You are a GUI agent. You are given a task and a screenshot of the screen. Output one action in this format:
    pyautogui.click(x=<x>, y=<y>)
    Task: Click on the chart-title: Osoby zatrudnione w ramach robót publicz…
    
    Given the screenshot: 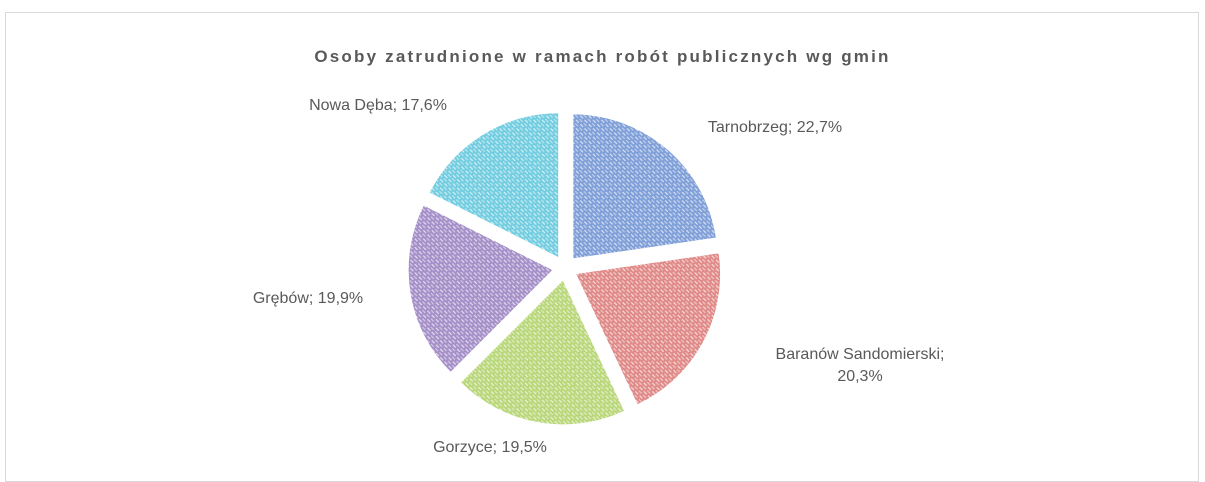 What is the action you would take?
    pyautogui.click(x=602, y=56)
    